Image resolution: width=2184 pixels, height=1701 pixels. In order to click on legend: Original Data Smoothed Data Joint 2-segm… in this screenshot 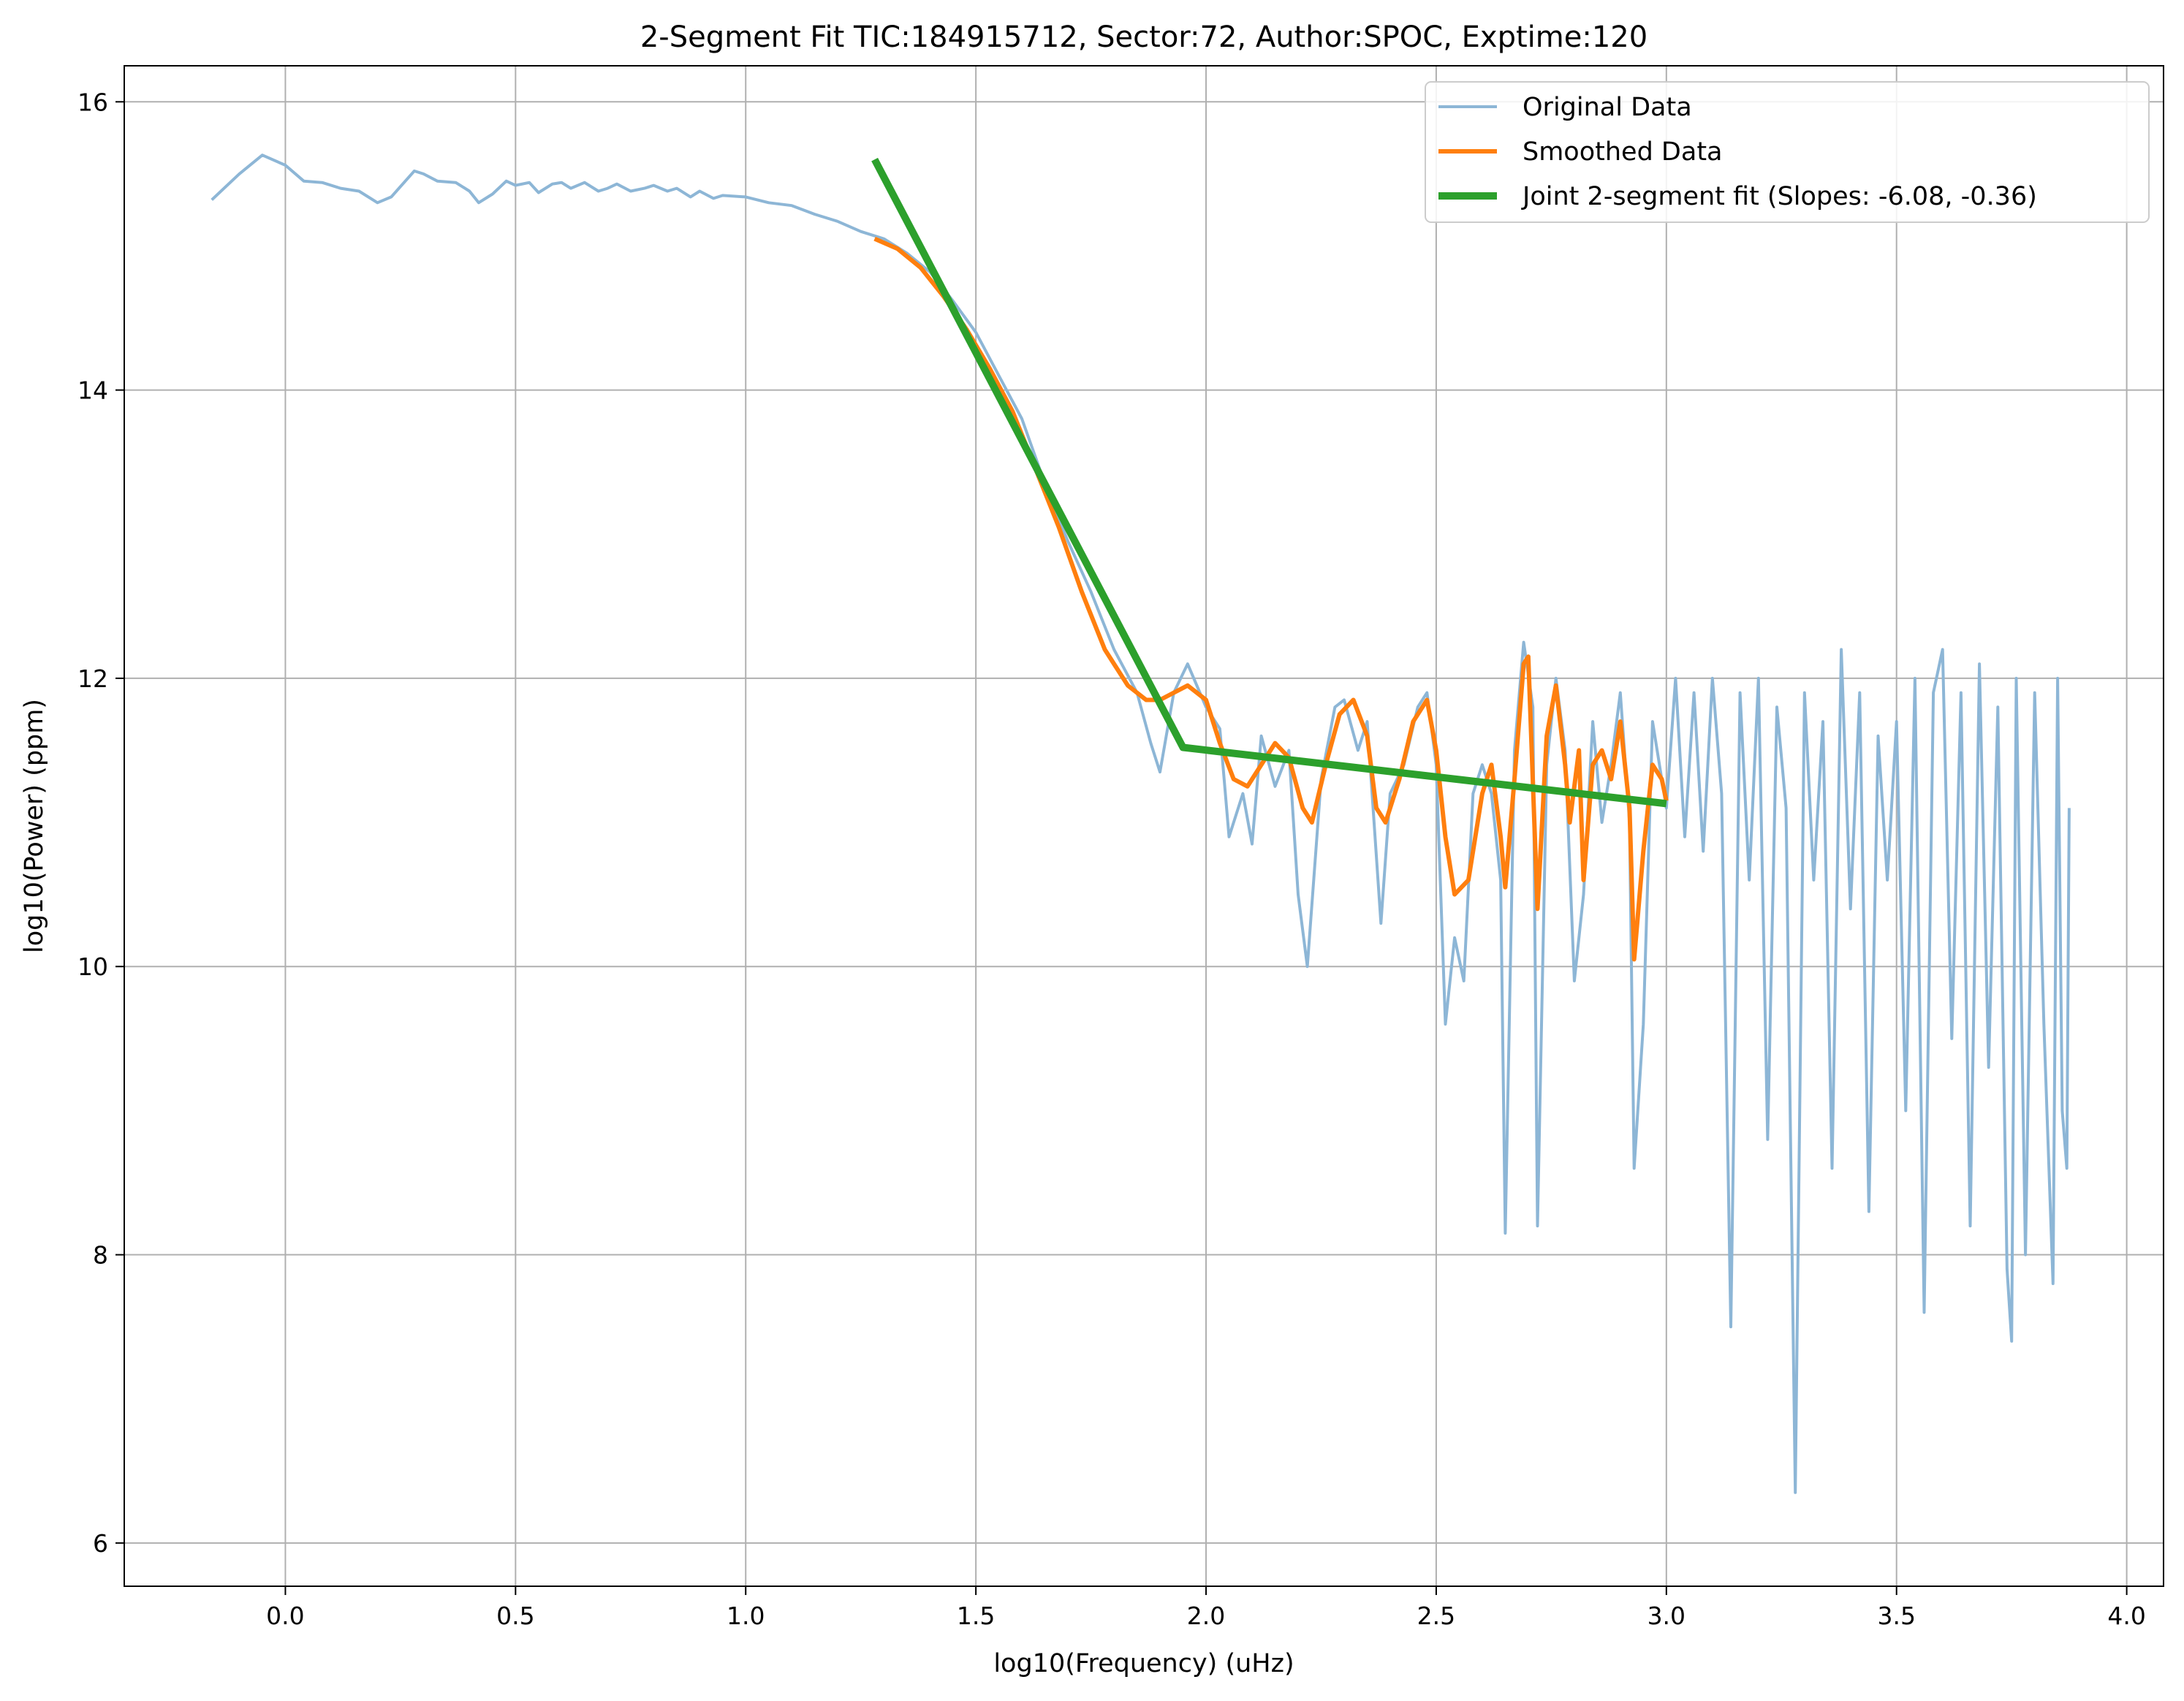, I will do `click(1787, 152)`.